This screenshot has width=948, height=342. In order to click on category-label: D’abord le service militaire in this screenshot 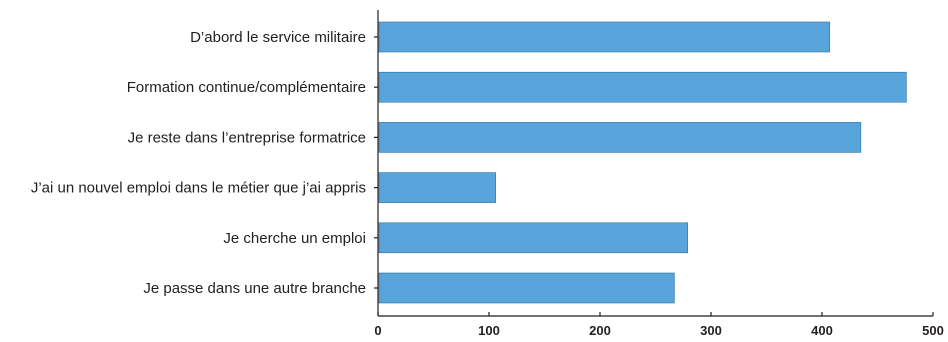, I will do `click(278, 37)`.